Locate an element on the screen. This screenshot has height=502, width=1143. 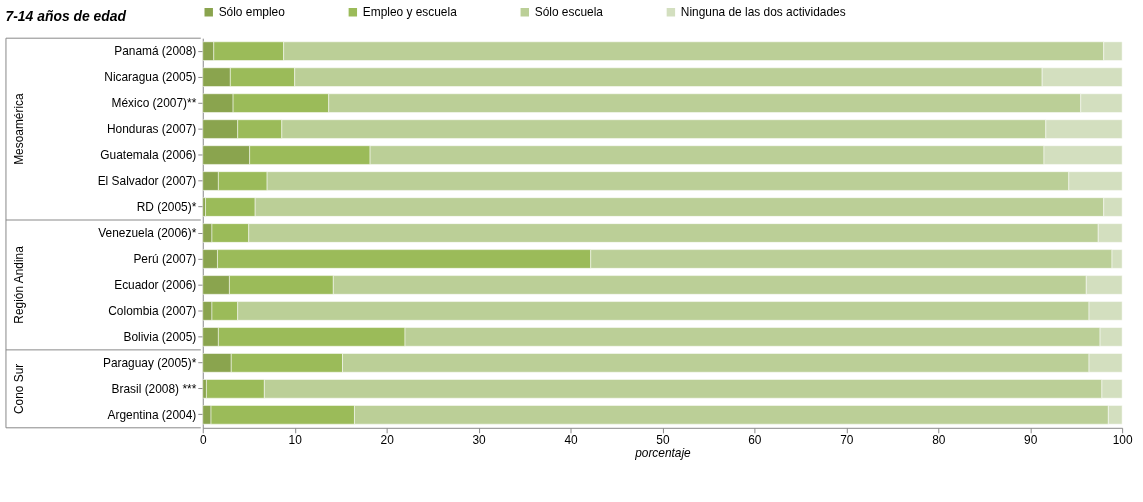
y-tick-label: Bolivia (2005) is located at coordinates (160, 336).